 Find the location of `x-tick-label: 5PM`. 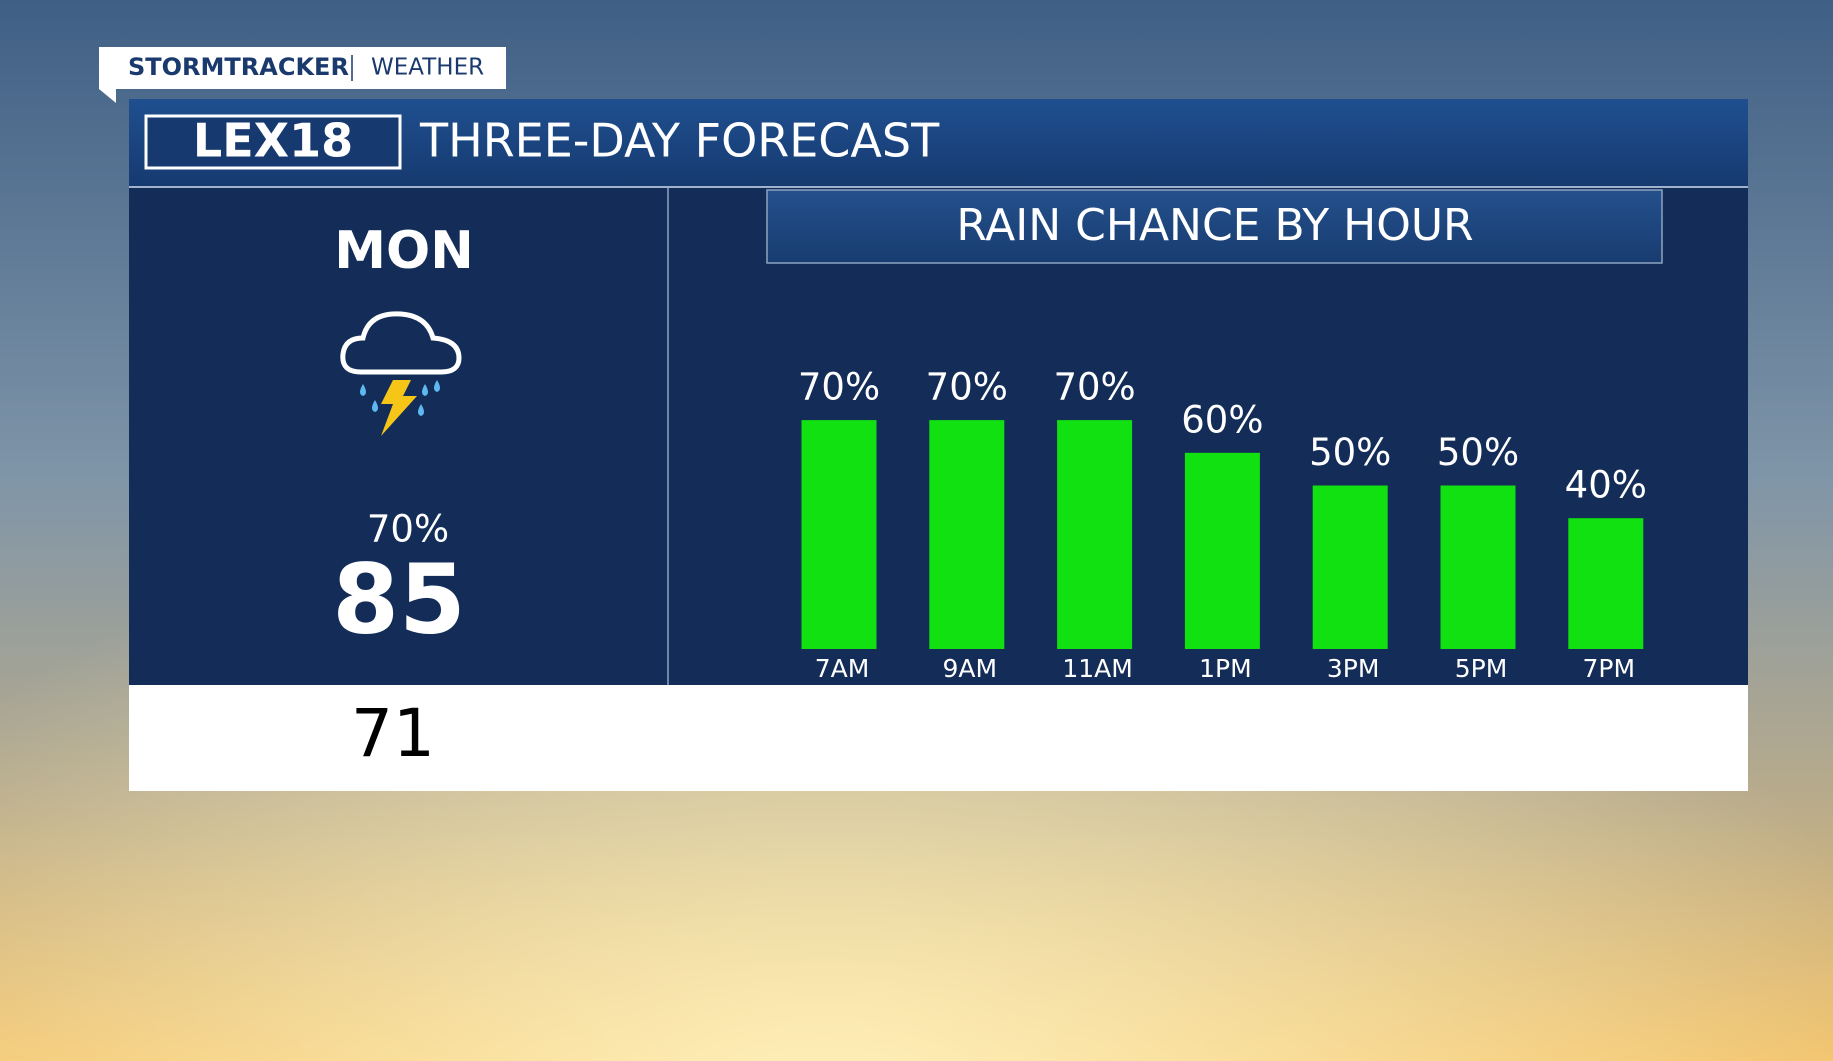

x-tick-label: 5PM is located at coordinates (1481, 668).